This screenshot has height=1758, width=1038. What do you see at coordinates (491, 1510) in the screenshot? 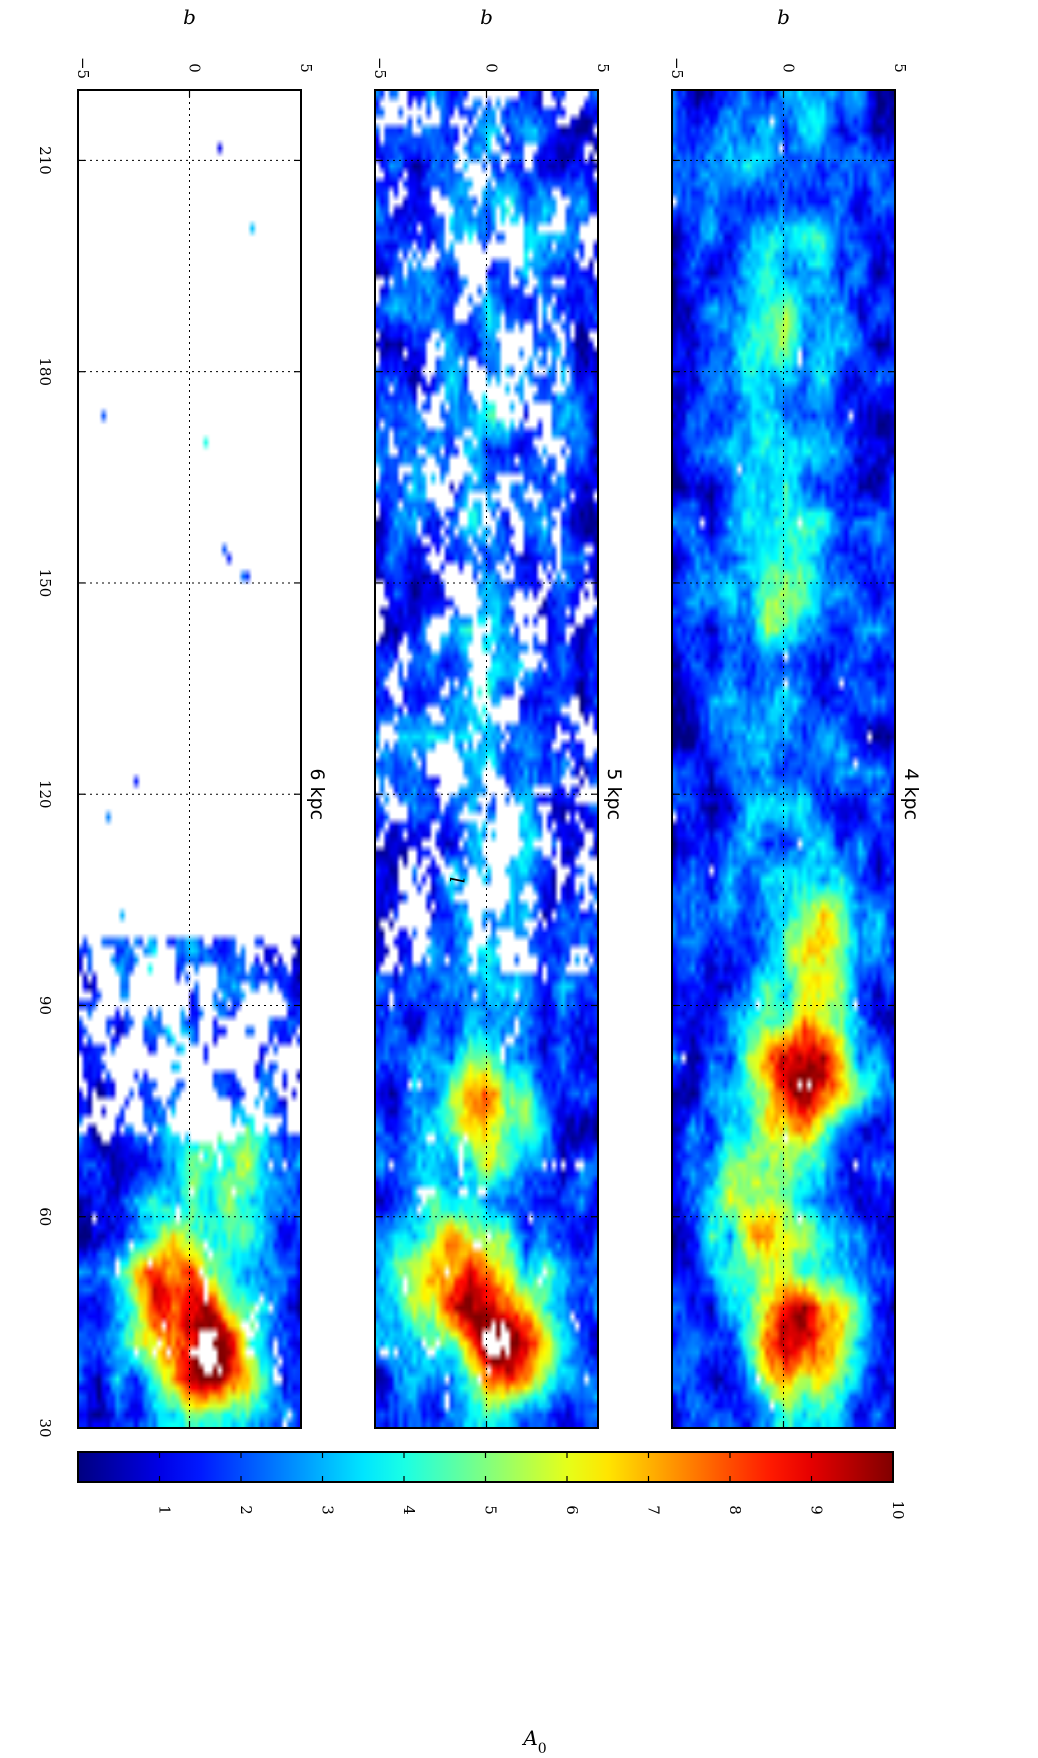
I see `colorbar-tick-label: 5` at bounding box center [491, 1510].